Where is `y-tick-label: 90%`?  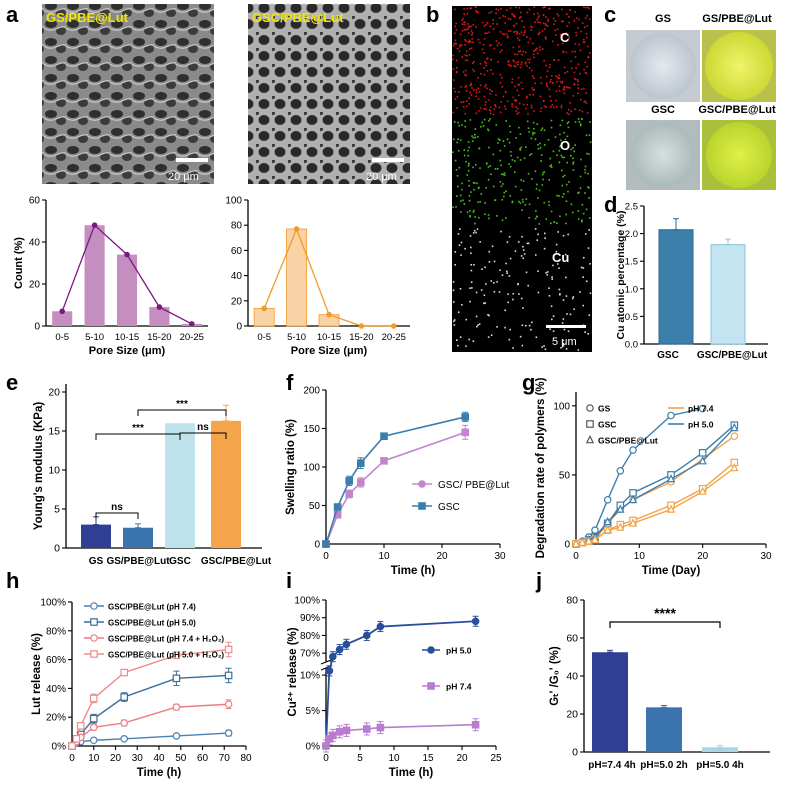
y-tick-label: 90% is located at coordinates (310, 618).